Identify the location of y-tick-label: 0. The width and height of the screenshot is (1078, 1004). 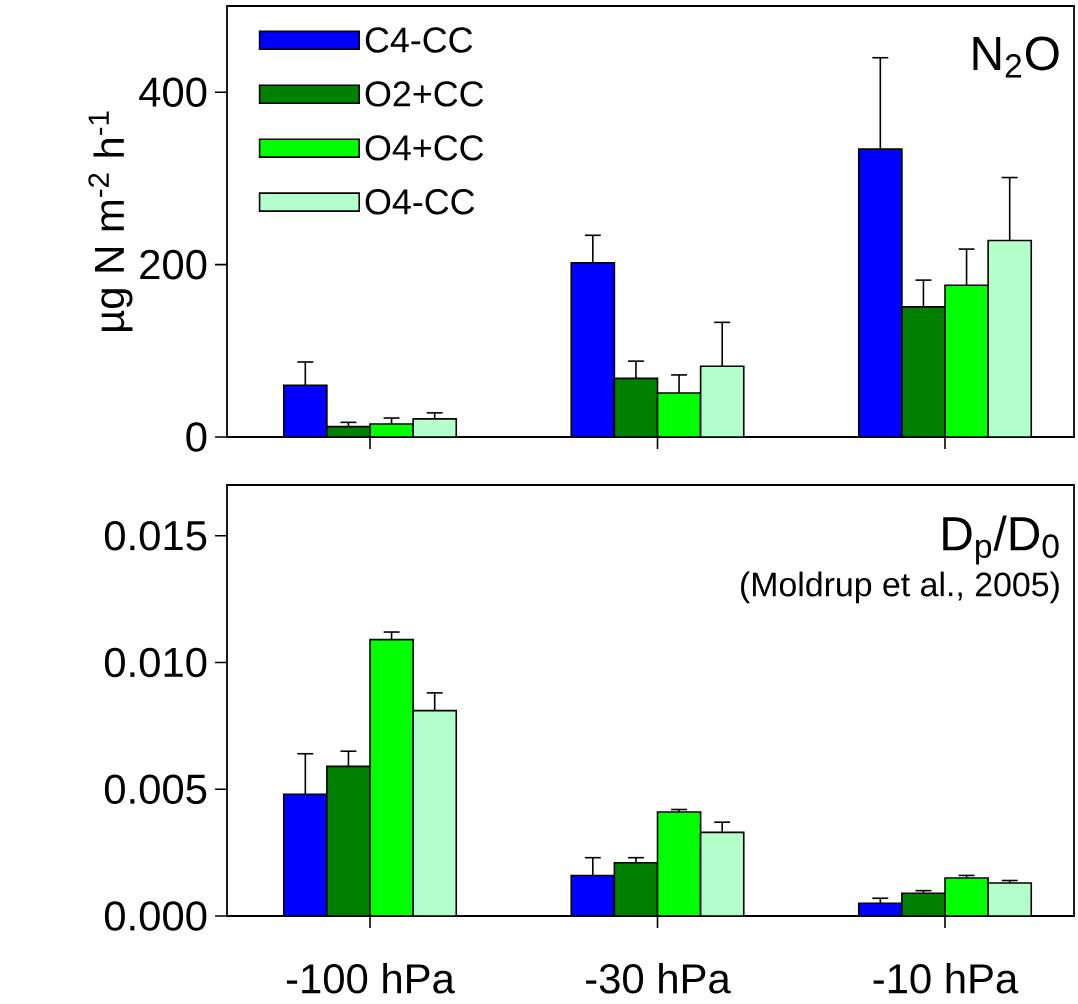
(196, 437).